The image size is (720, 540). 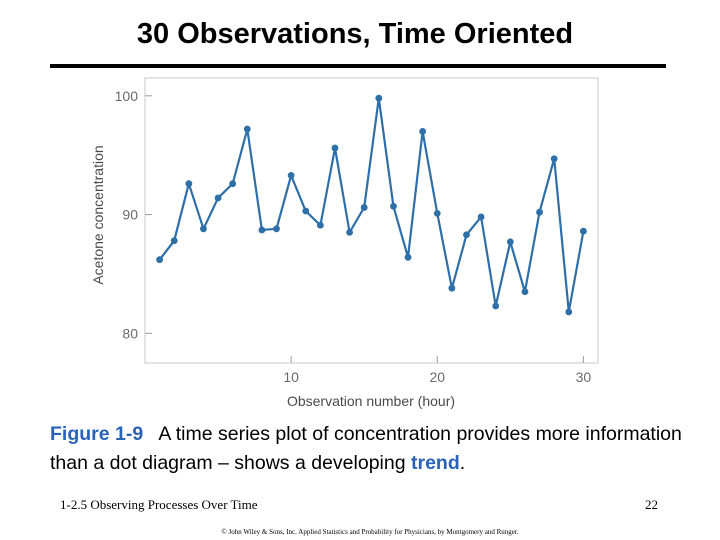 I want to click on x-tick-label: 20, so click(x=437, y=377).